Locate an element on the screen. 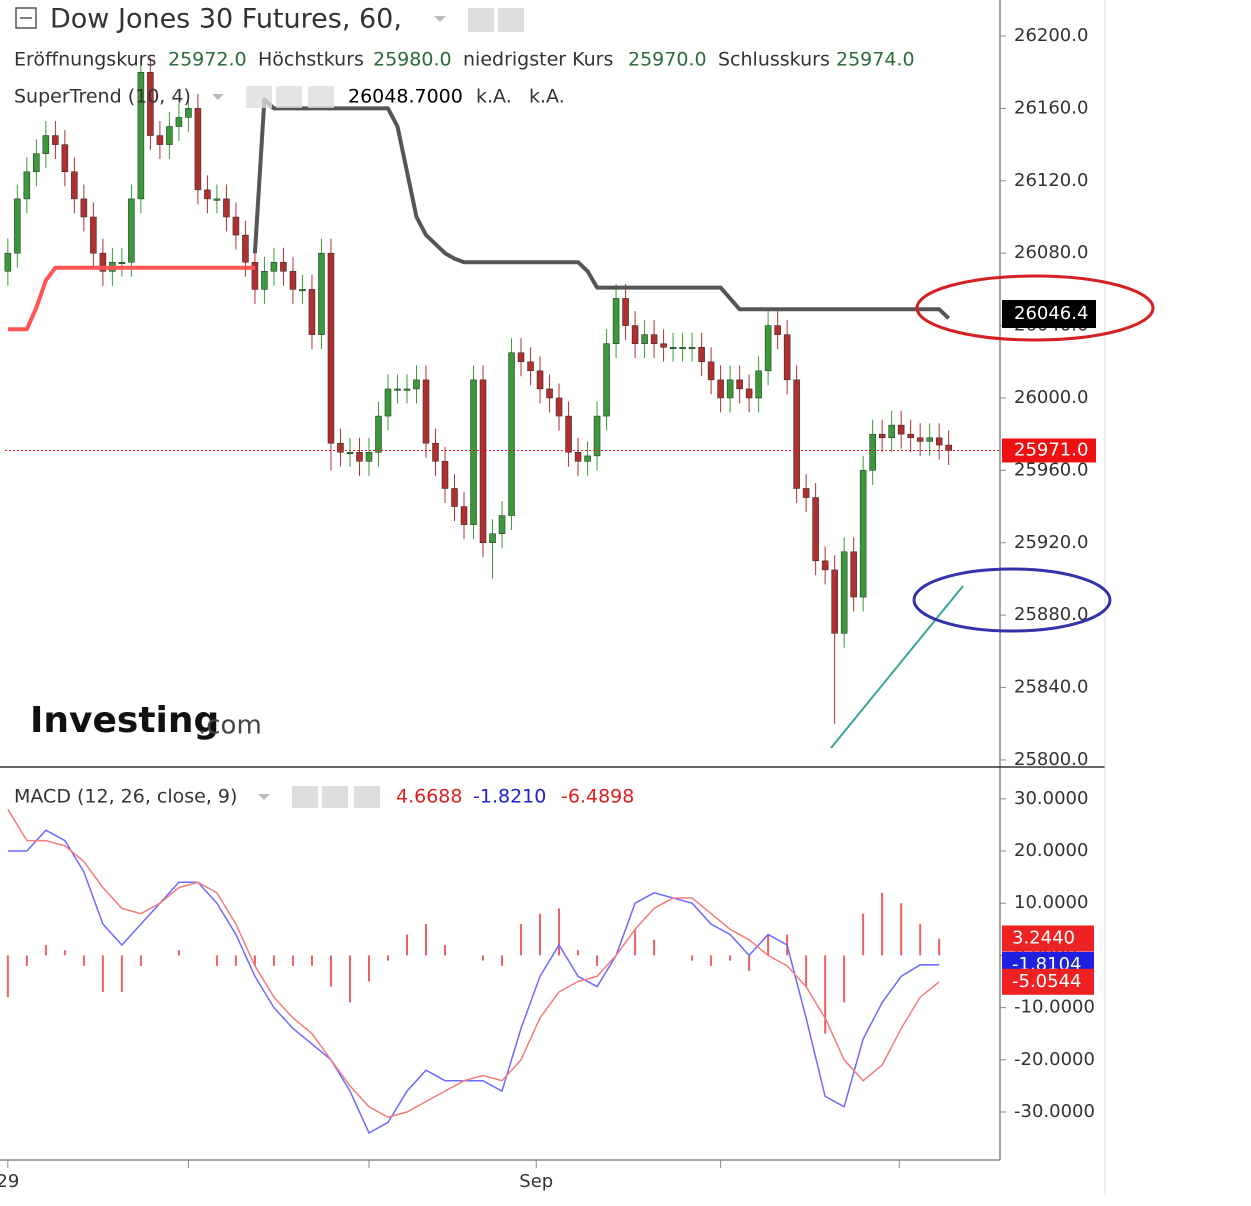 This screenshot has width=1251, height=1206. ohlc-value: 25972.0 is located at coordinates (207, 60).